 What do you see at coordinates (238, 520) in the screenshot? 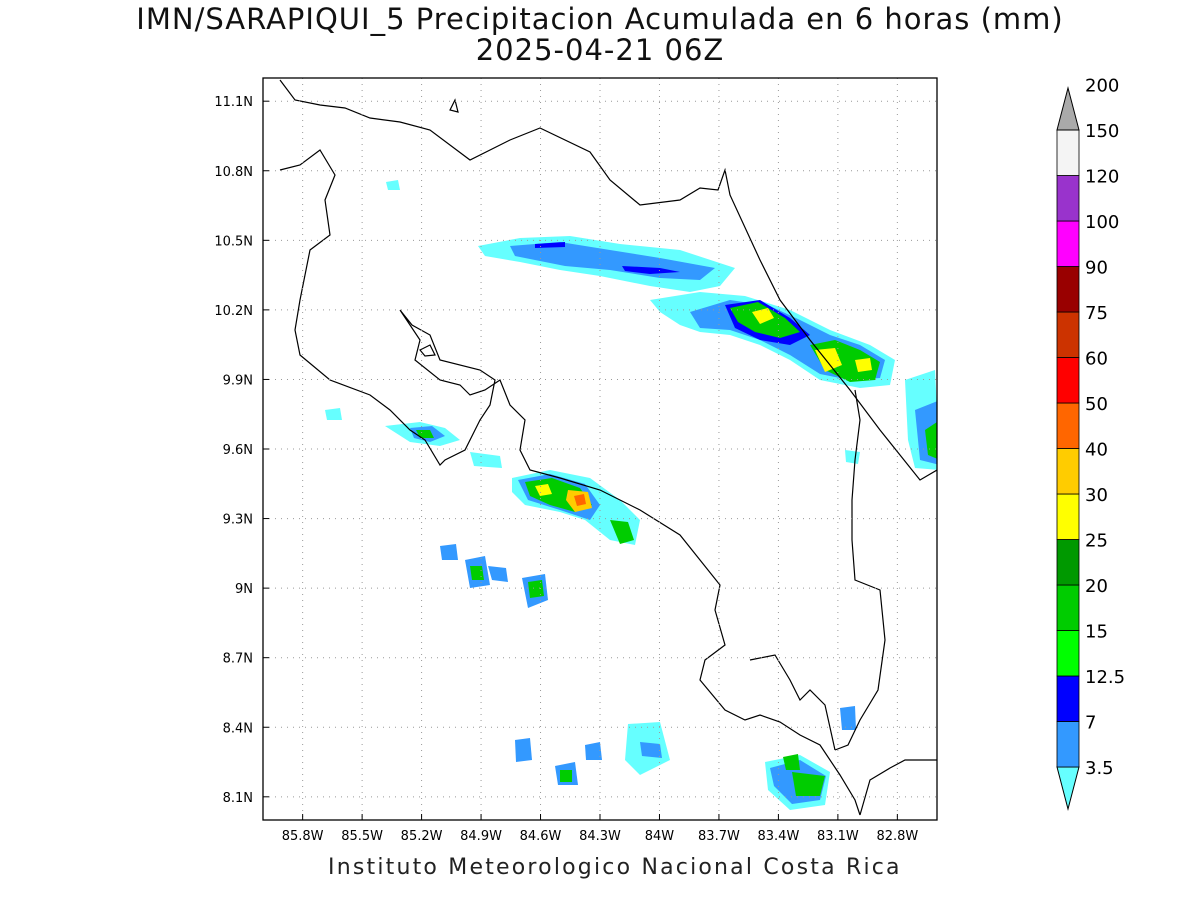
I see `lat-tick-label: 9.3N` at bounding box center [238, 520].